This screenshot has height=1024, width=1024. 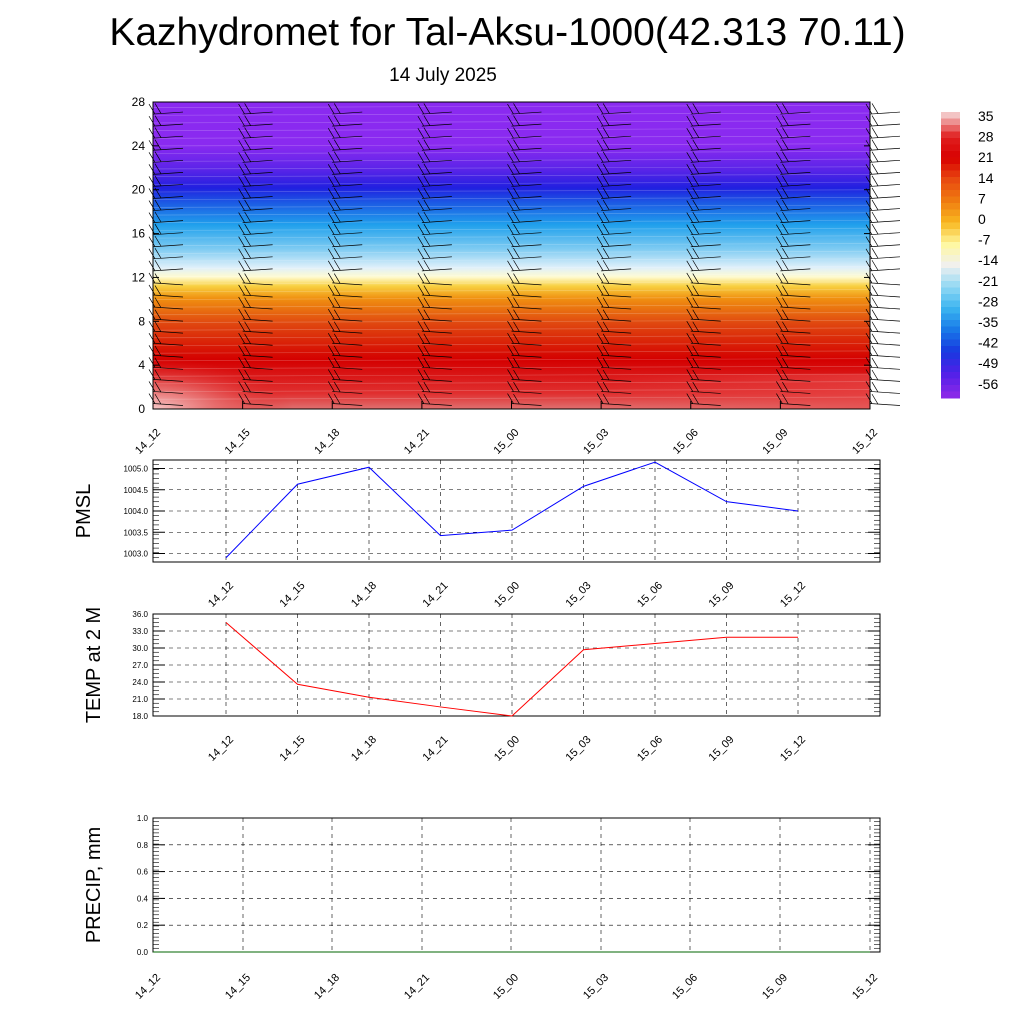 I want to click on y-tick-label: 16, so click(x=139, y=234).